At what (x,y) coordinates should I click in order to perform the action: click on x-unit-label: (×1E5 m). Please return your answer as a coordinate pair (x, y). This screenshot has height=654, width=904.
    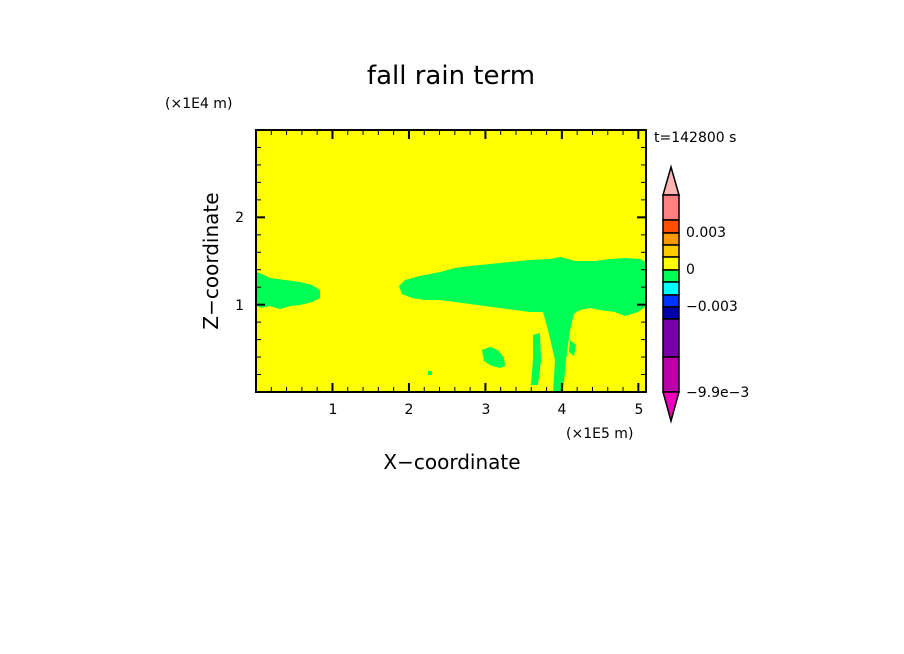
    Looking at the image, I should click on (599, 434).